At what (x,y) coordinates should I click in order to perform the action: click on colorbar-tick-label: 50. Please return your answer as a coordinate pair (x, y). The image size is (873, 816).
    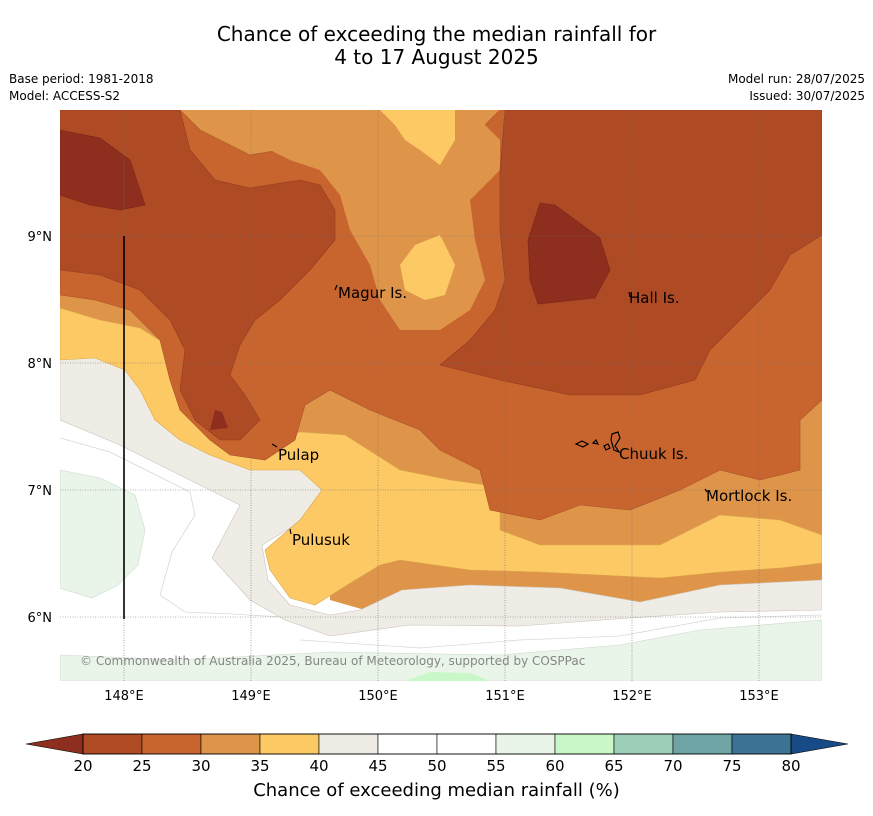
    Looking at the image, I should click on (436, 766).